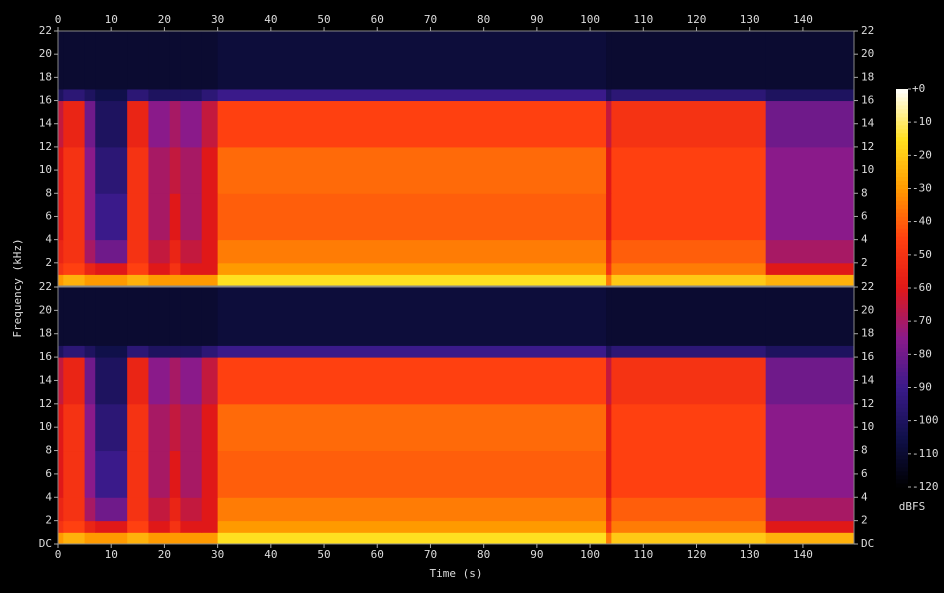 The height and width of the screenshot is (593, 944). I want to click on y-tick-label: 10, so click(867, 426).